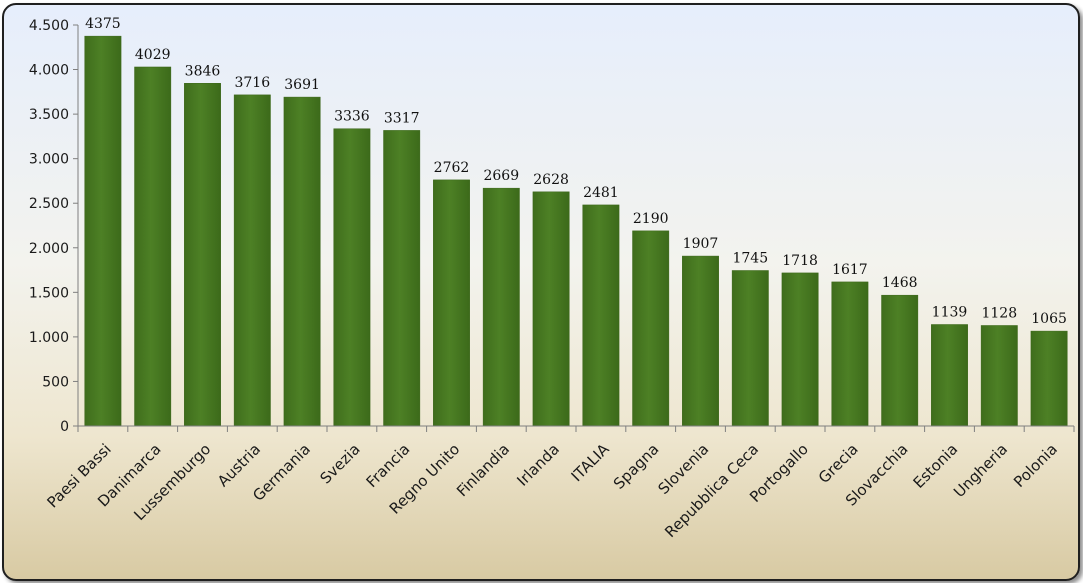  What do you see at coordinates (55, 382) in the screenshot?
I see `y-tick-label: 500` at bounding box center [55, 382].